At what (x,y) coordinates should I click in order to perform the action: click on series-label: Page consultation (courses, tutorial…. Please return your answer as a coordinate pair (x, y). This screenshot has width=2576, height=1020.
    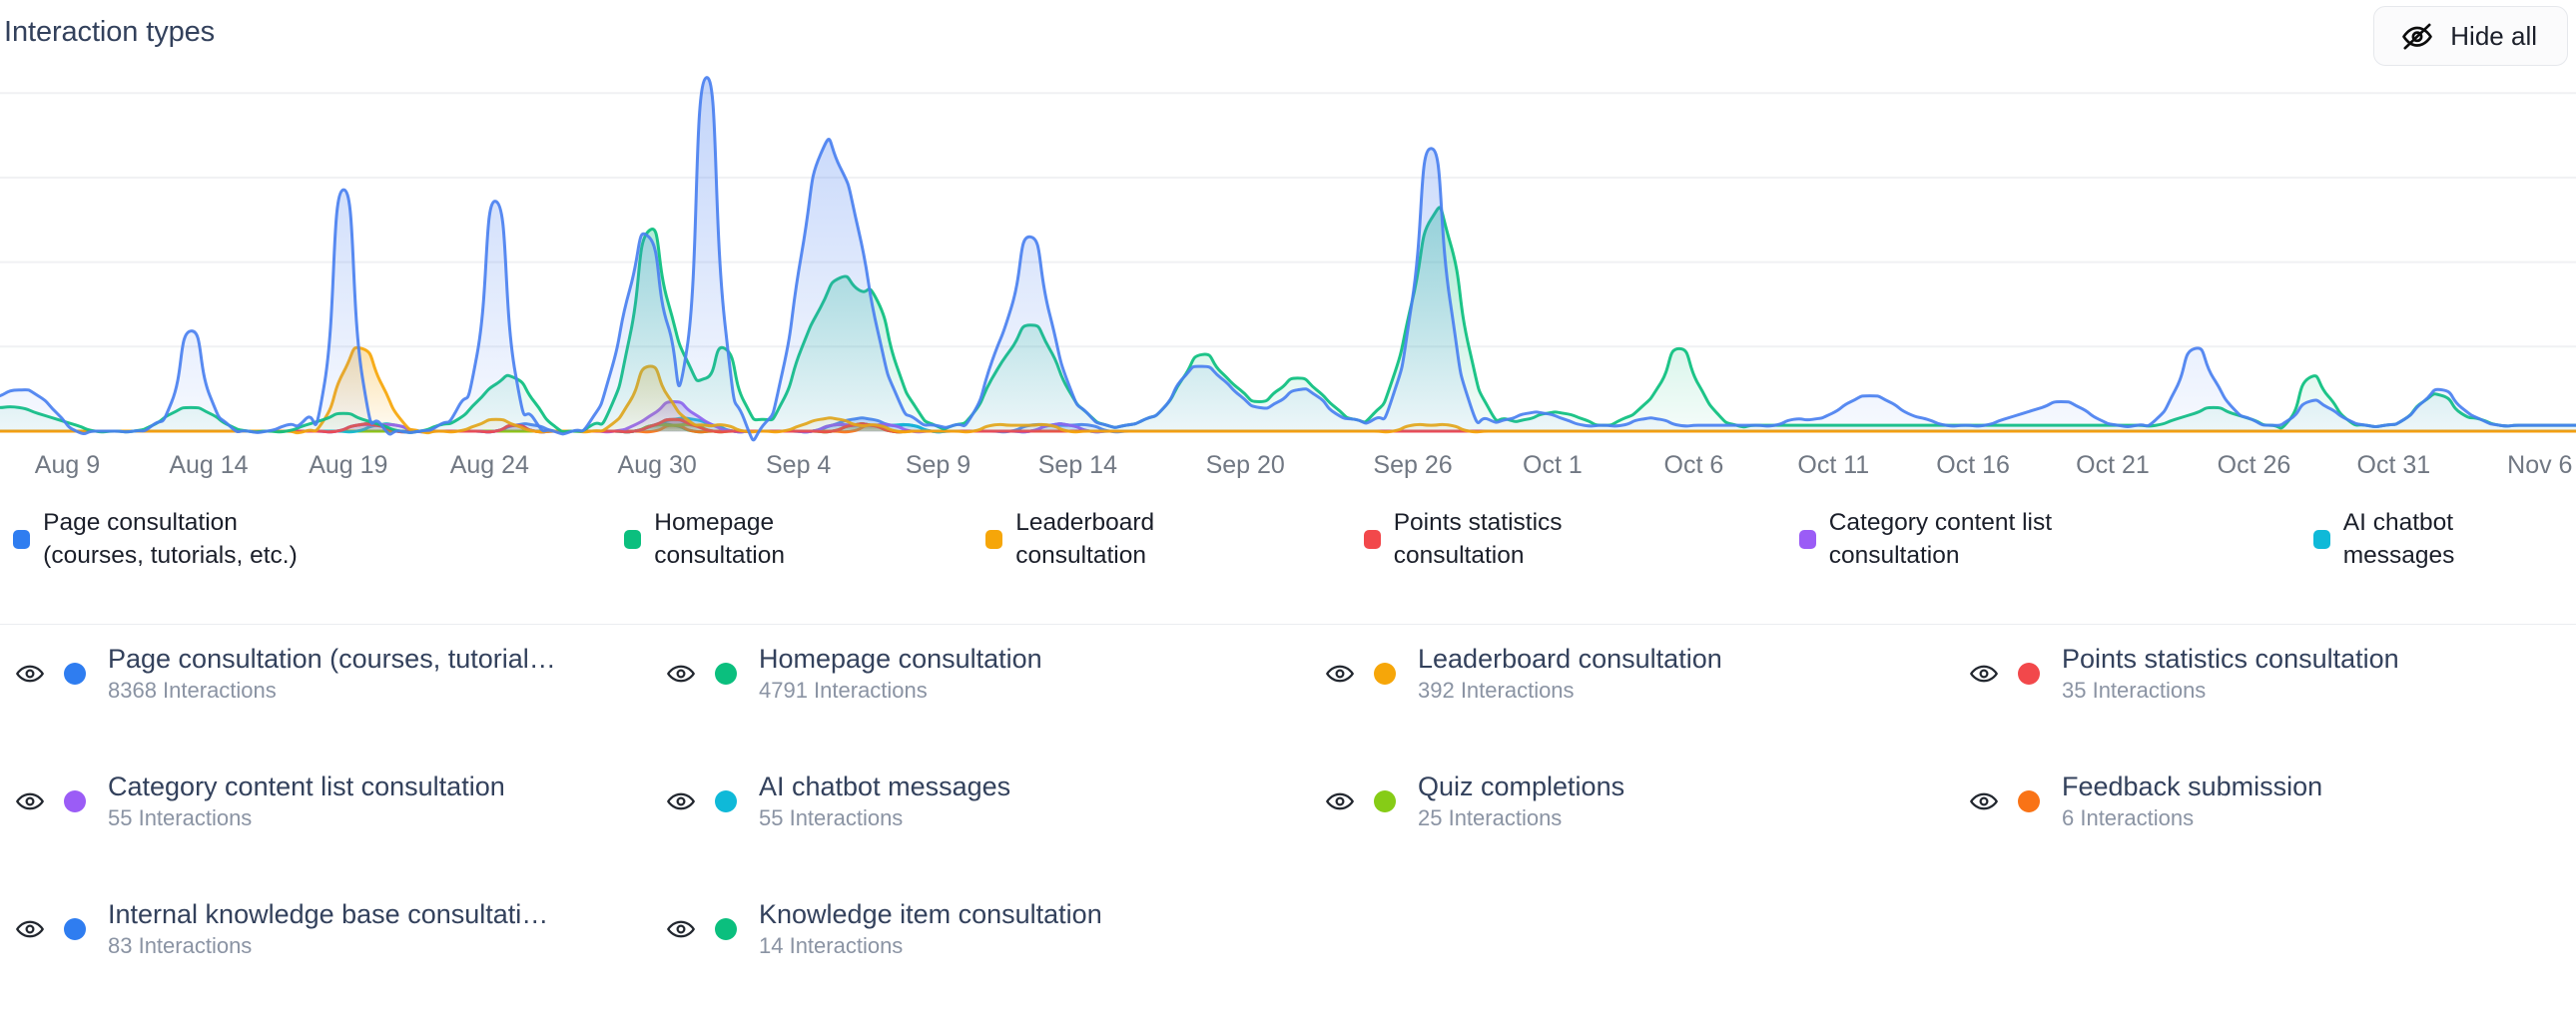
    Looking at the image, I should click on (332, 659).